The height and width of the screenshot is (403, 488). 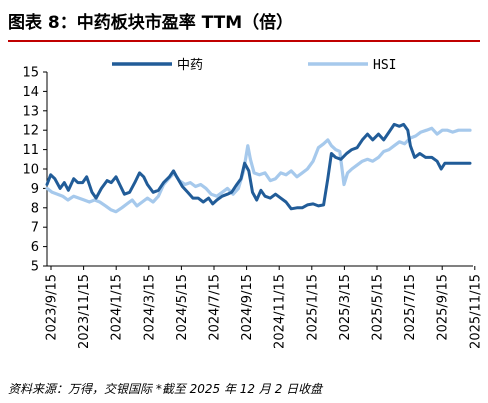 What do you see at coordinates (384, 65) in the screenshot?
I see `legend-label-hsi: HSI` at bounding box center [384, 65].